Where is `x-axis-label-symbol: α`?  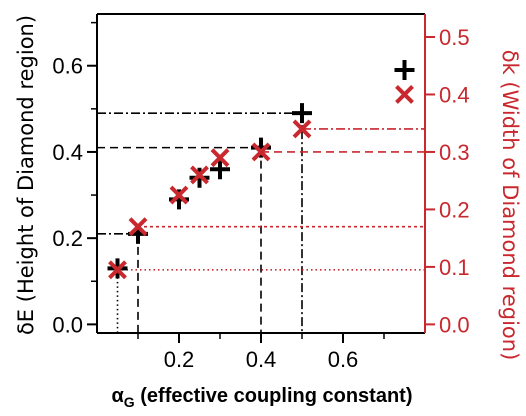
x-axis-label-symbol: α is located at coordinates (118, 396).